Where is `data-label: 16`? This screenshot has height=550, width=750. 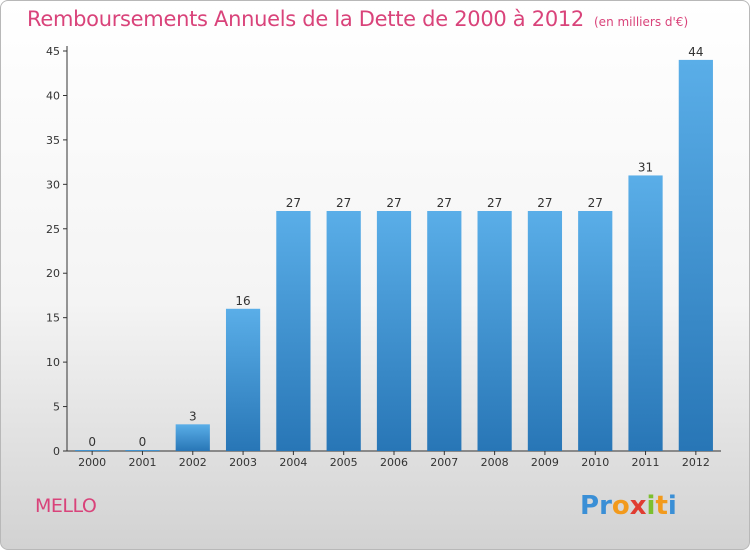
data-label: 16 is located at coordinates (242, 301).